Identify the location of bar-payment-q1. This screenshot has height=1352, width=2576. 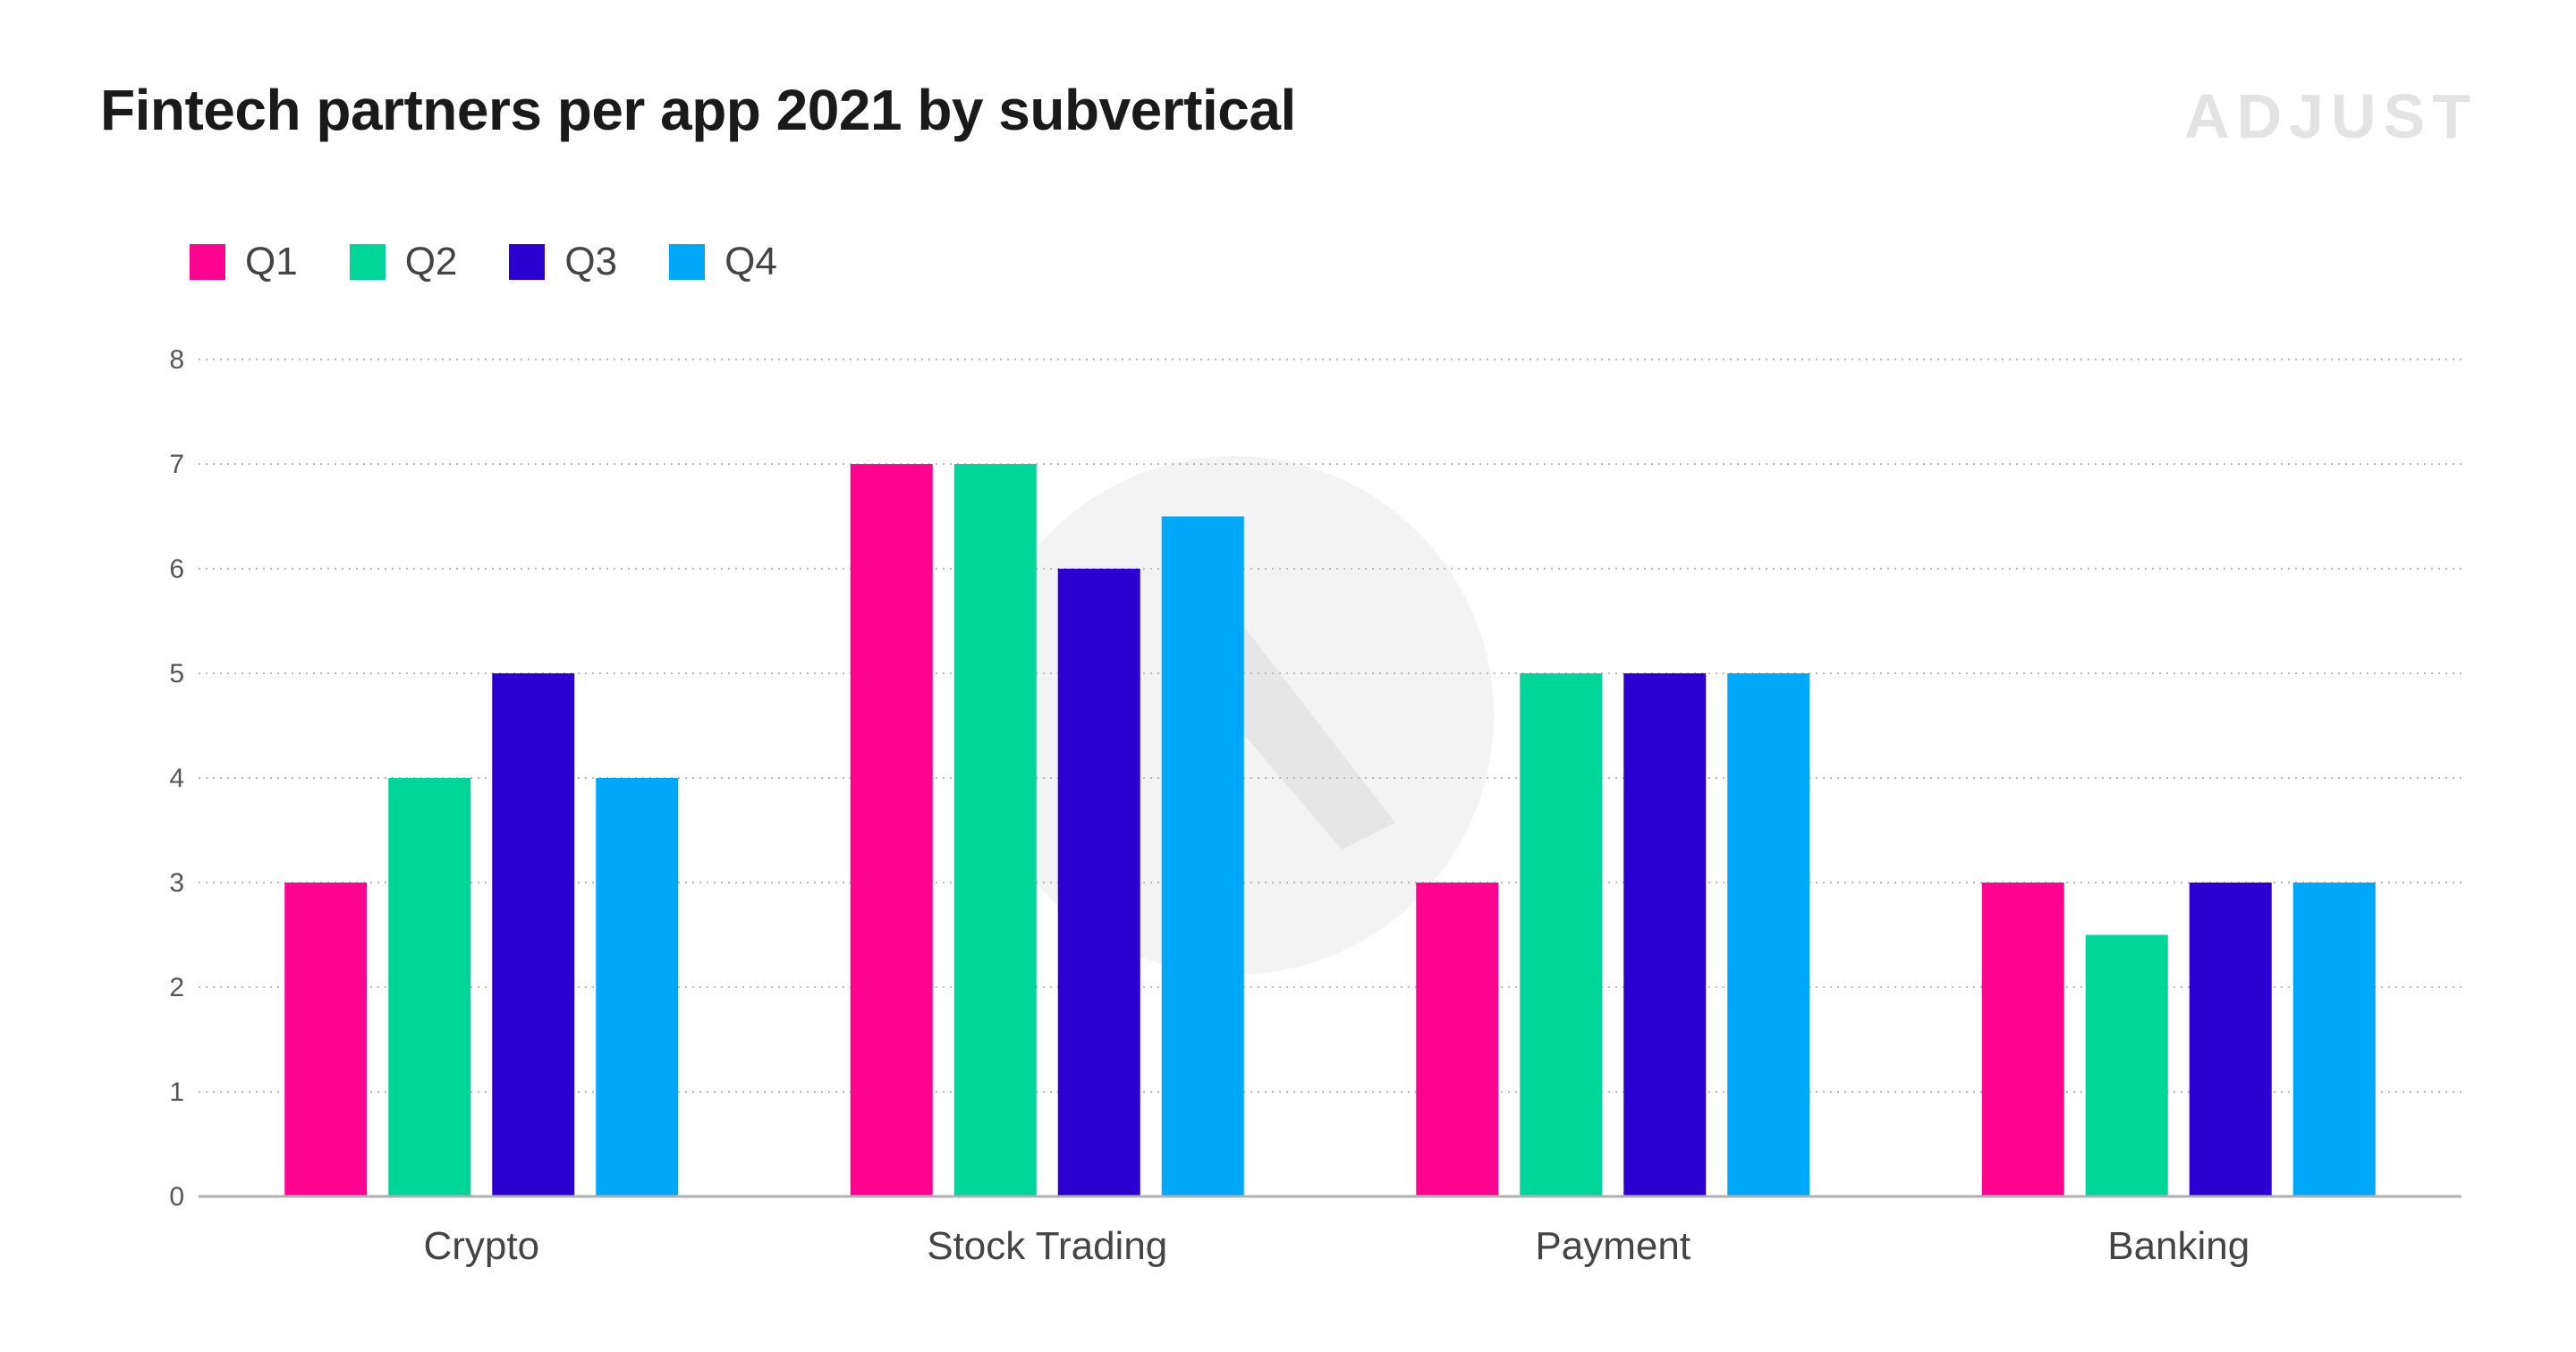
(1457, 1039).